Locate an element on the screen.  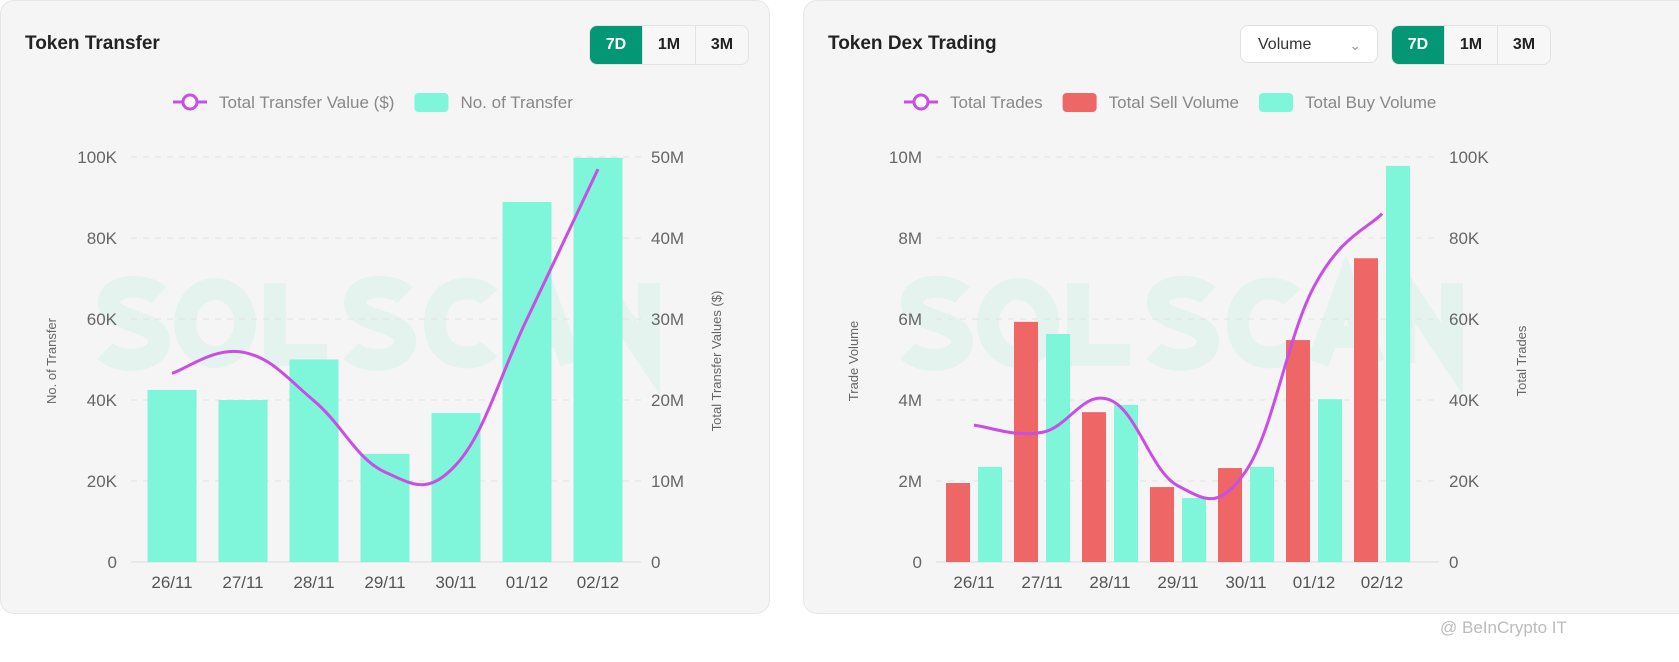
y-tick-label: 4M is located at coordinates (910, 400).